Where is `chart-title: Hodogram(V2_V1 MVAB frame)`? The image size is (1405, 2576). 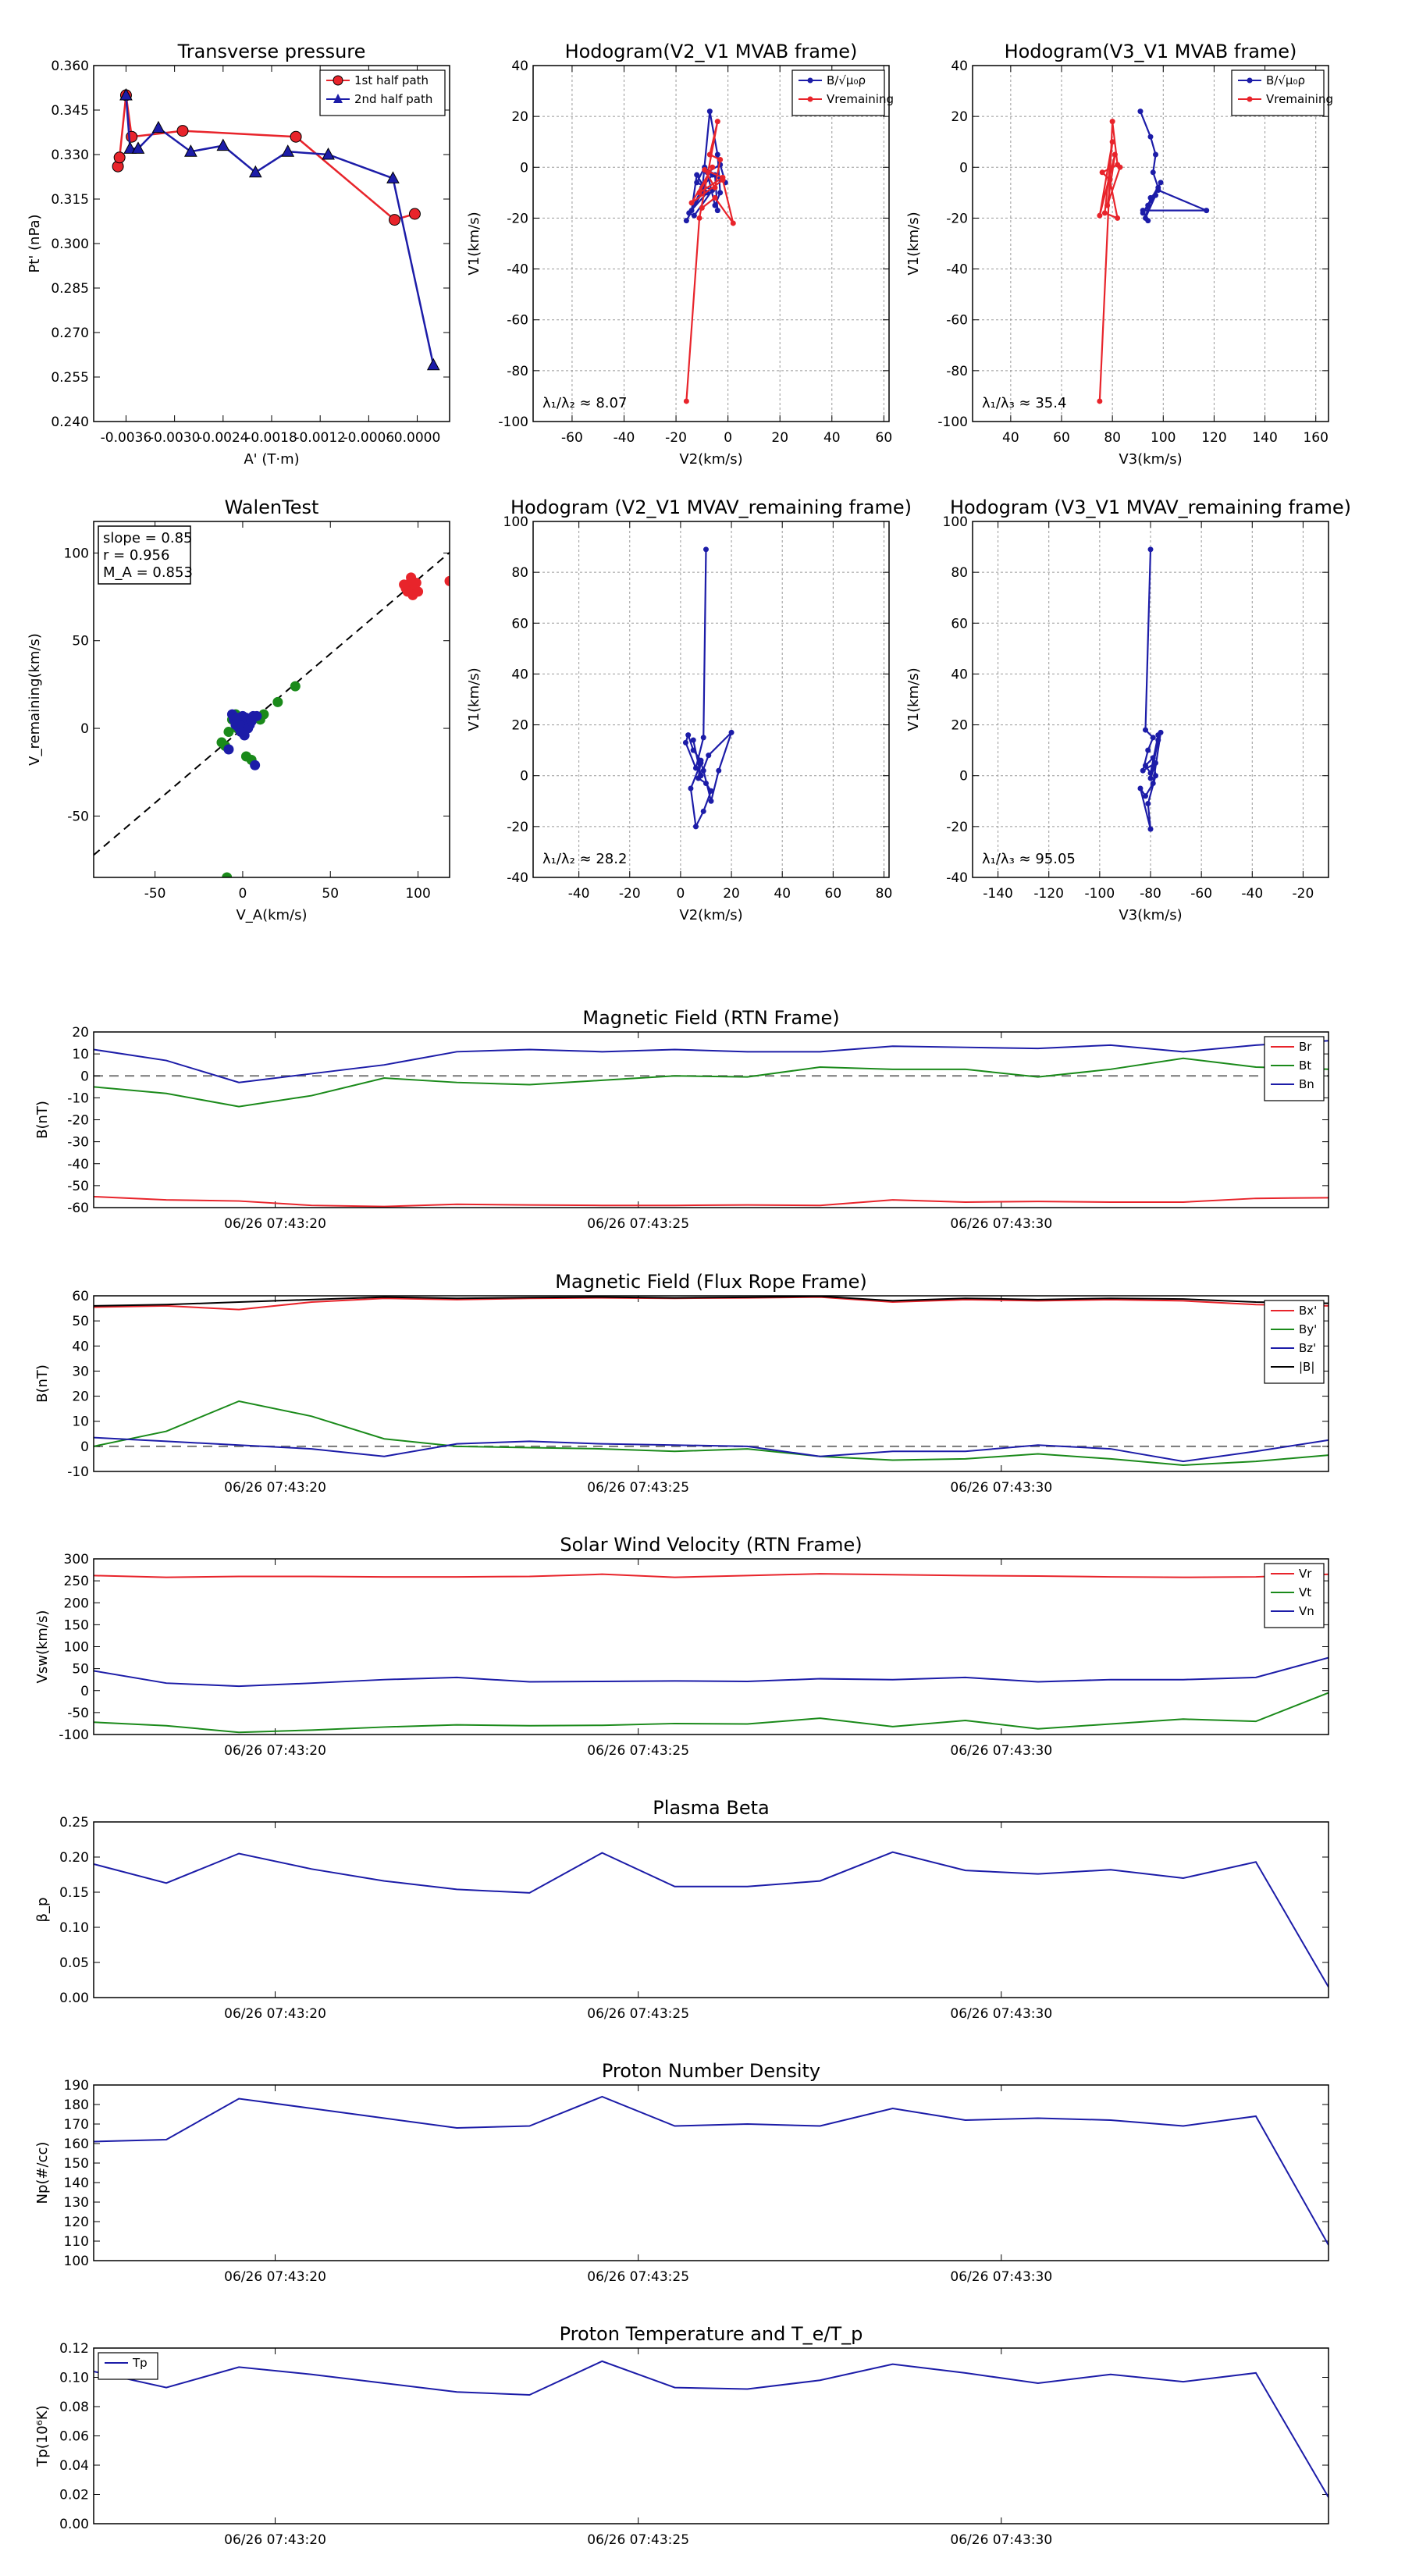
chart-title: Hodogram(V2_V1 MVAB frame) is located at coordinates (712, 51).